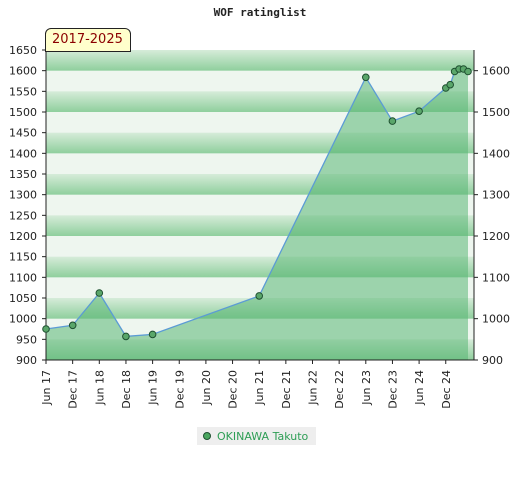 This screenshot has width=520, height=480. Describe the element at coordinates (496, 153) in the screenshot. I see `y-tick-label-right: 1400` at that location.